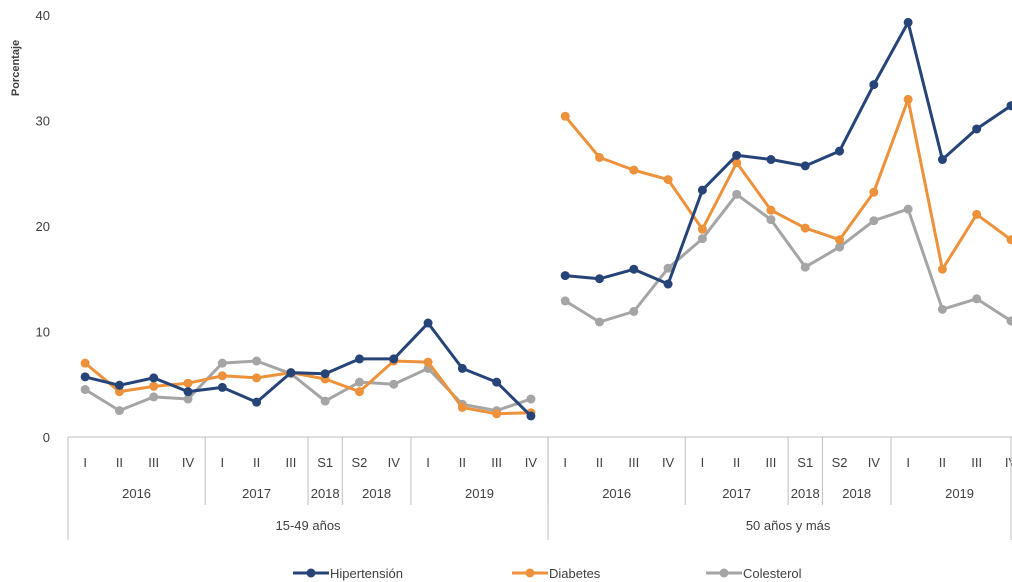 The width and height of the screenshot is (1012, 582). I want to click on y-axis-ticks: 0 10 20 30 40, so click(43, 226).